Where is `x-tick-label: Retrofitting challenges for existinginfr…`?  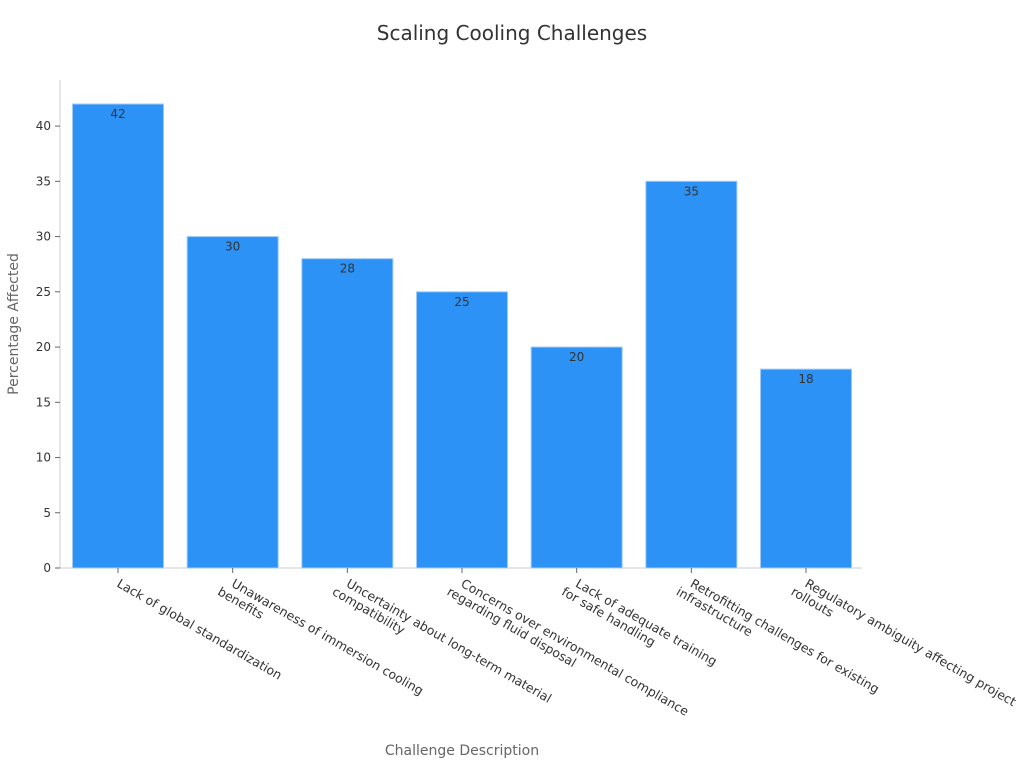 x-tick-label: Retrofitting challenges for existinginfr… is located at coordinates (778, 640).